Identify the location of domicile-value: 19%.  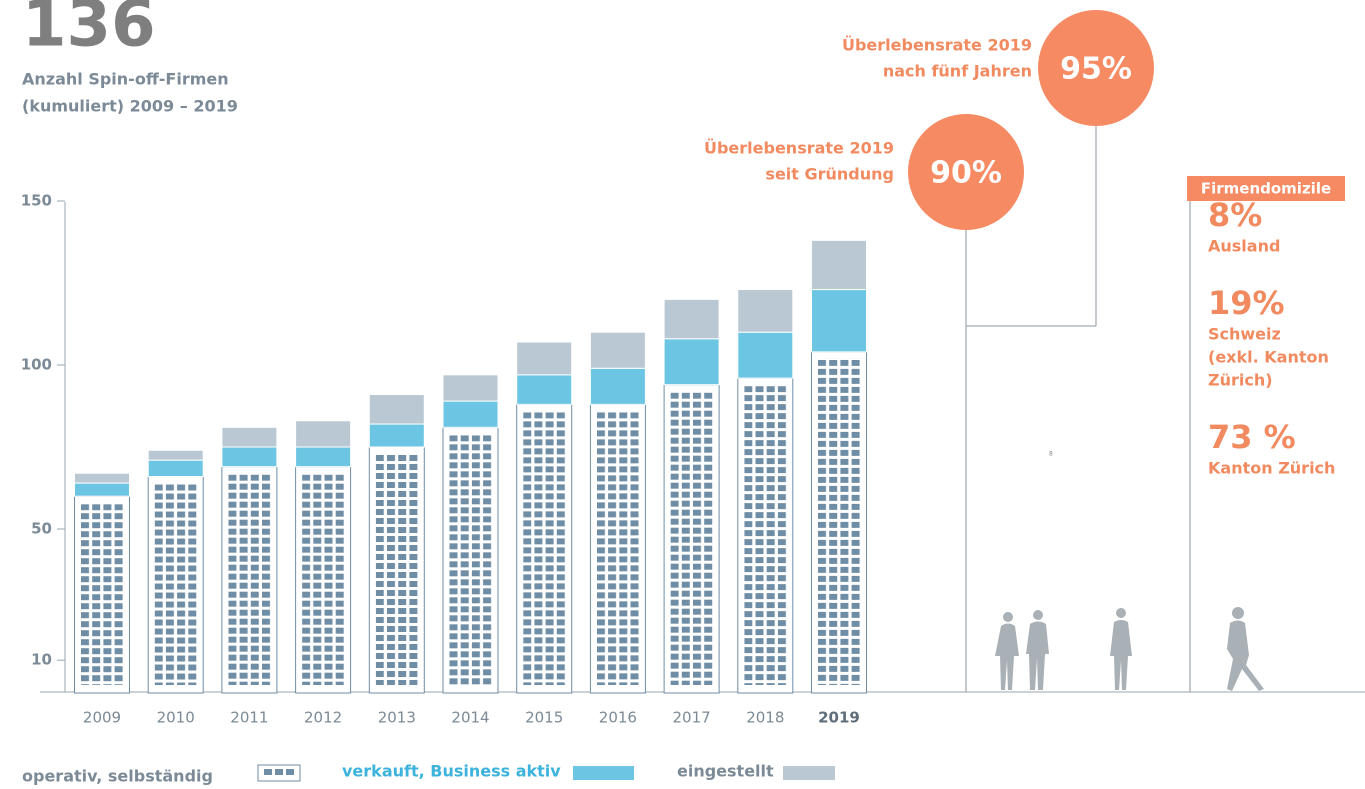
(1246, 303).